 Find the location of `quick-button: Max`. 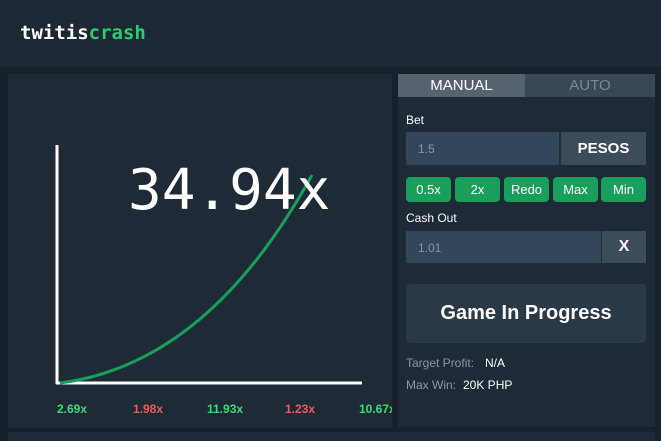

quick-button: Max is located at coordinates (575, 189).